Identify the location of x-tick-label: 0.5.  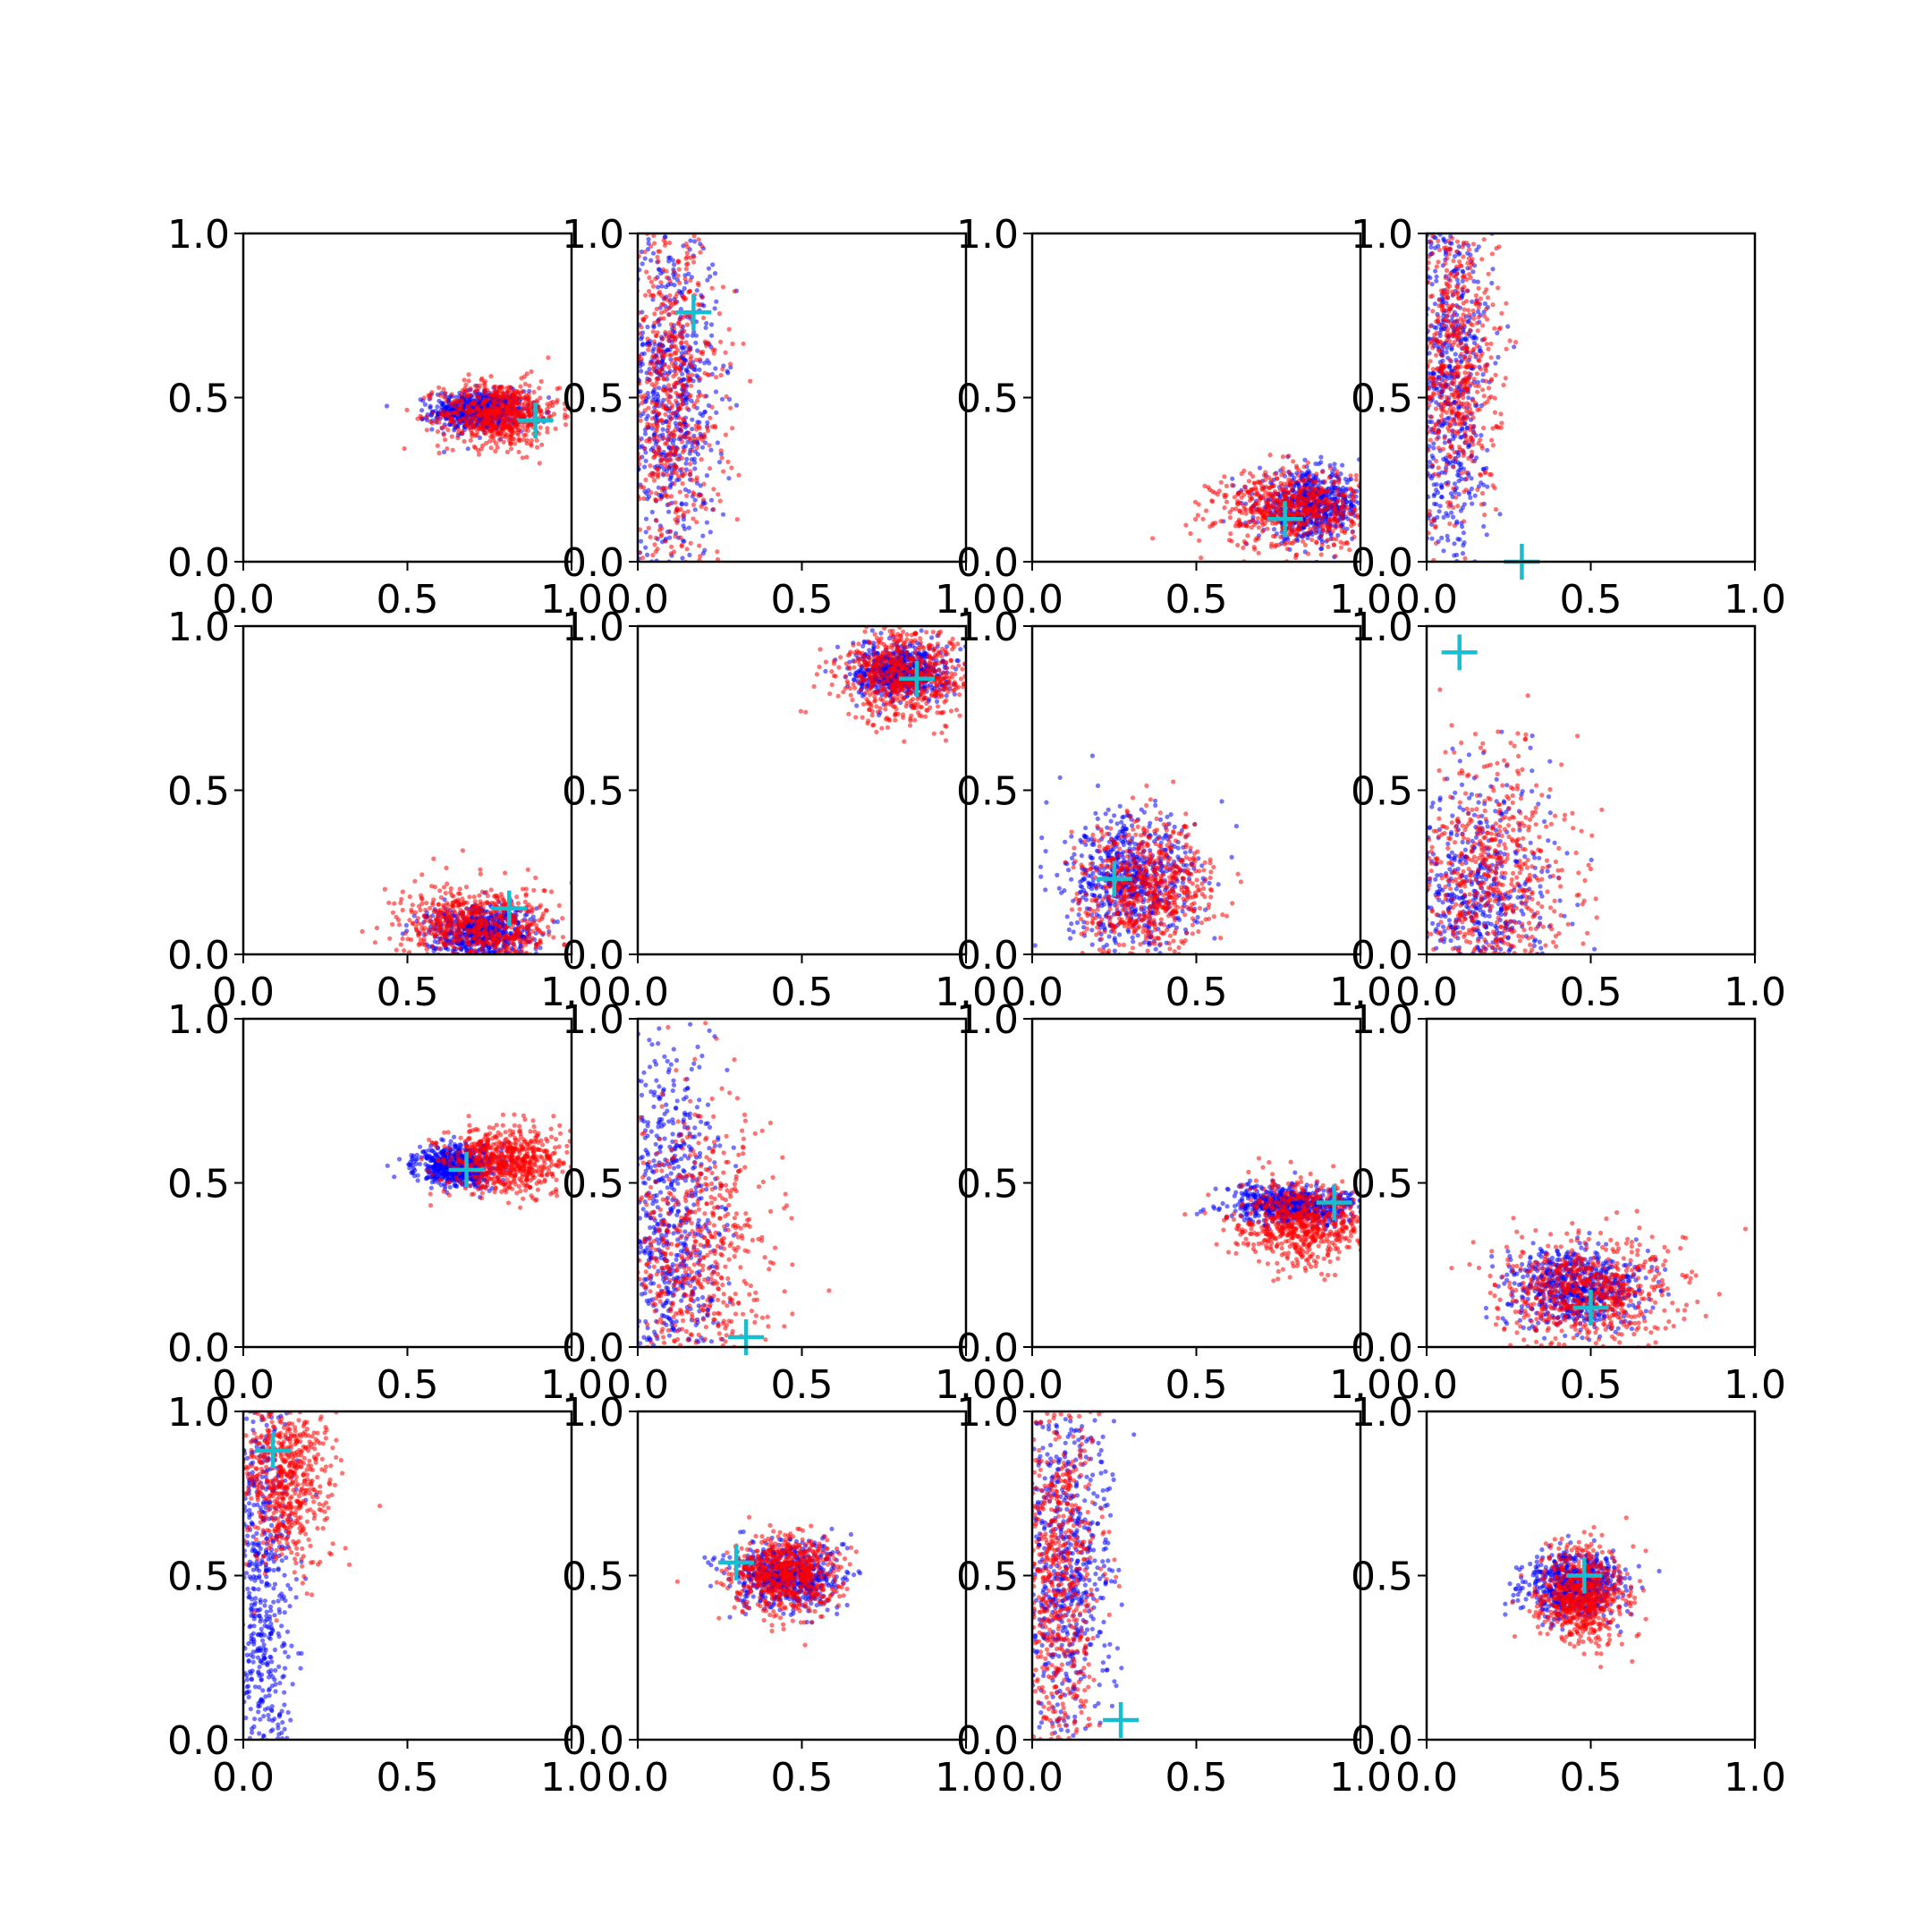
(1196, 600).